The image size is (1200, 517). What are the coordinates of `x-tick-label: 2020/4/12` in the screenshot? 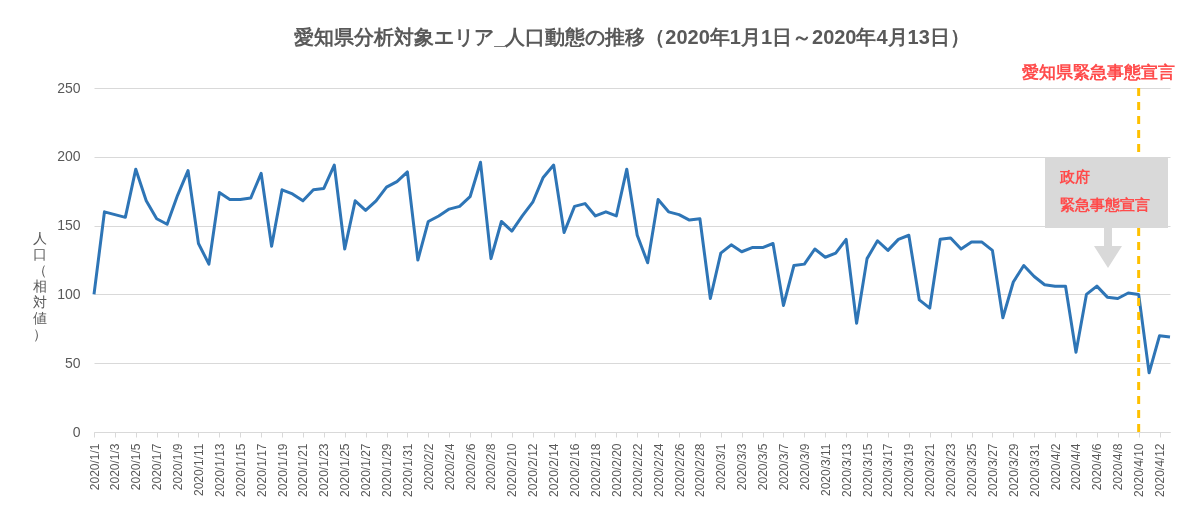 It's located at (1160, 470).